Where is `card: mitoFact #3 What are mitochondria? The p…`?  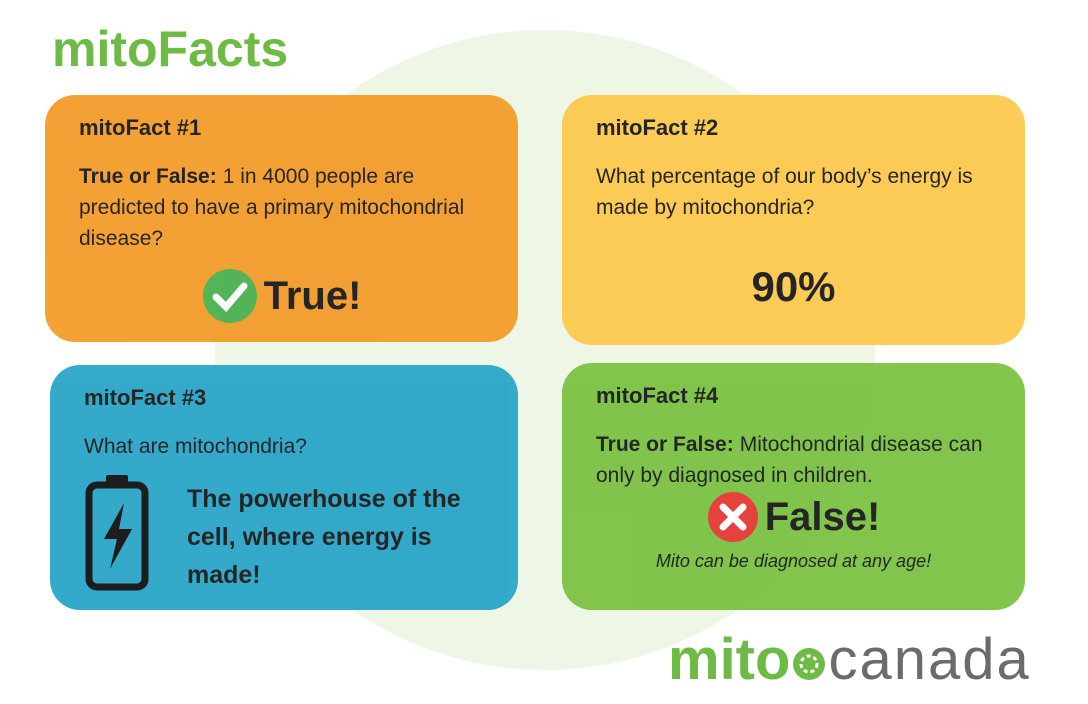
card: mitoFact #3 What are mitochondria? The p… is located at coordinates (284, 487).